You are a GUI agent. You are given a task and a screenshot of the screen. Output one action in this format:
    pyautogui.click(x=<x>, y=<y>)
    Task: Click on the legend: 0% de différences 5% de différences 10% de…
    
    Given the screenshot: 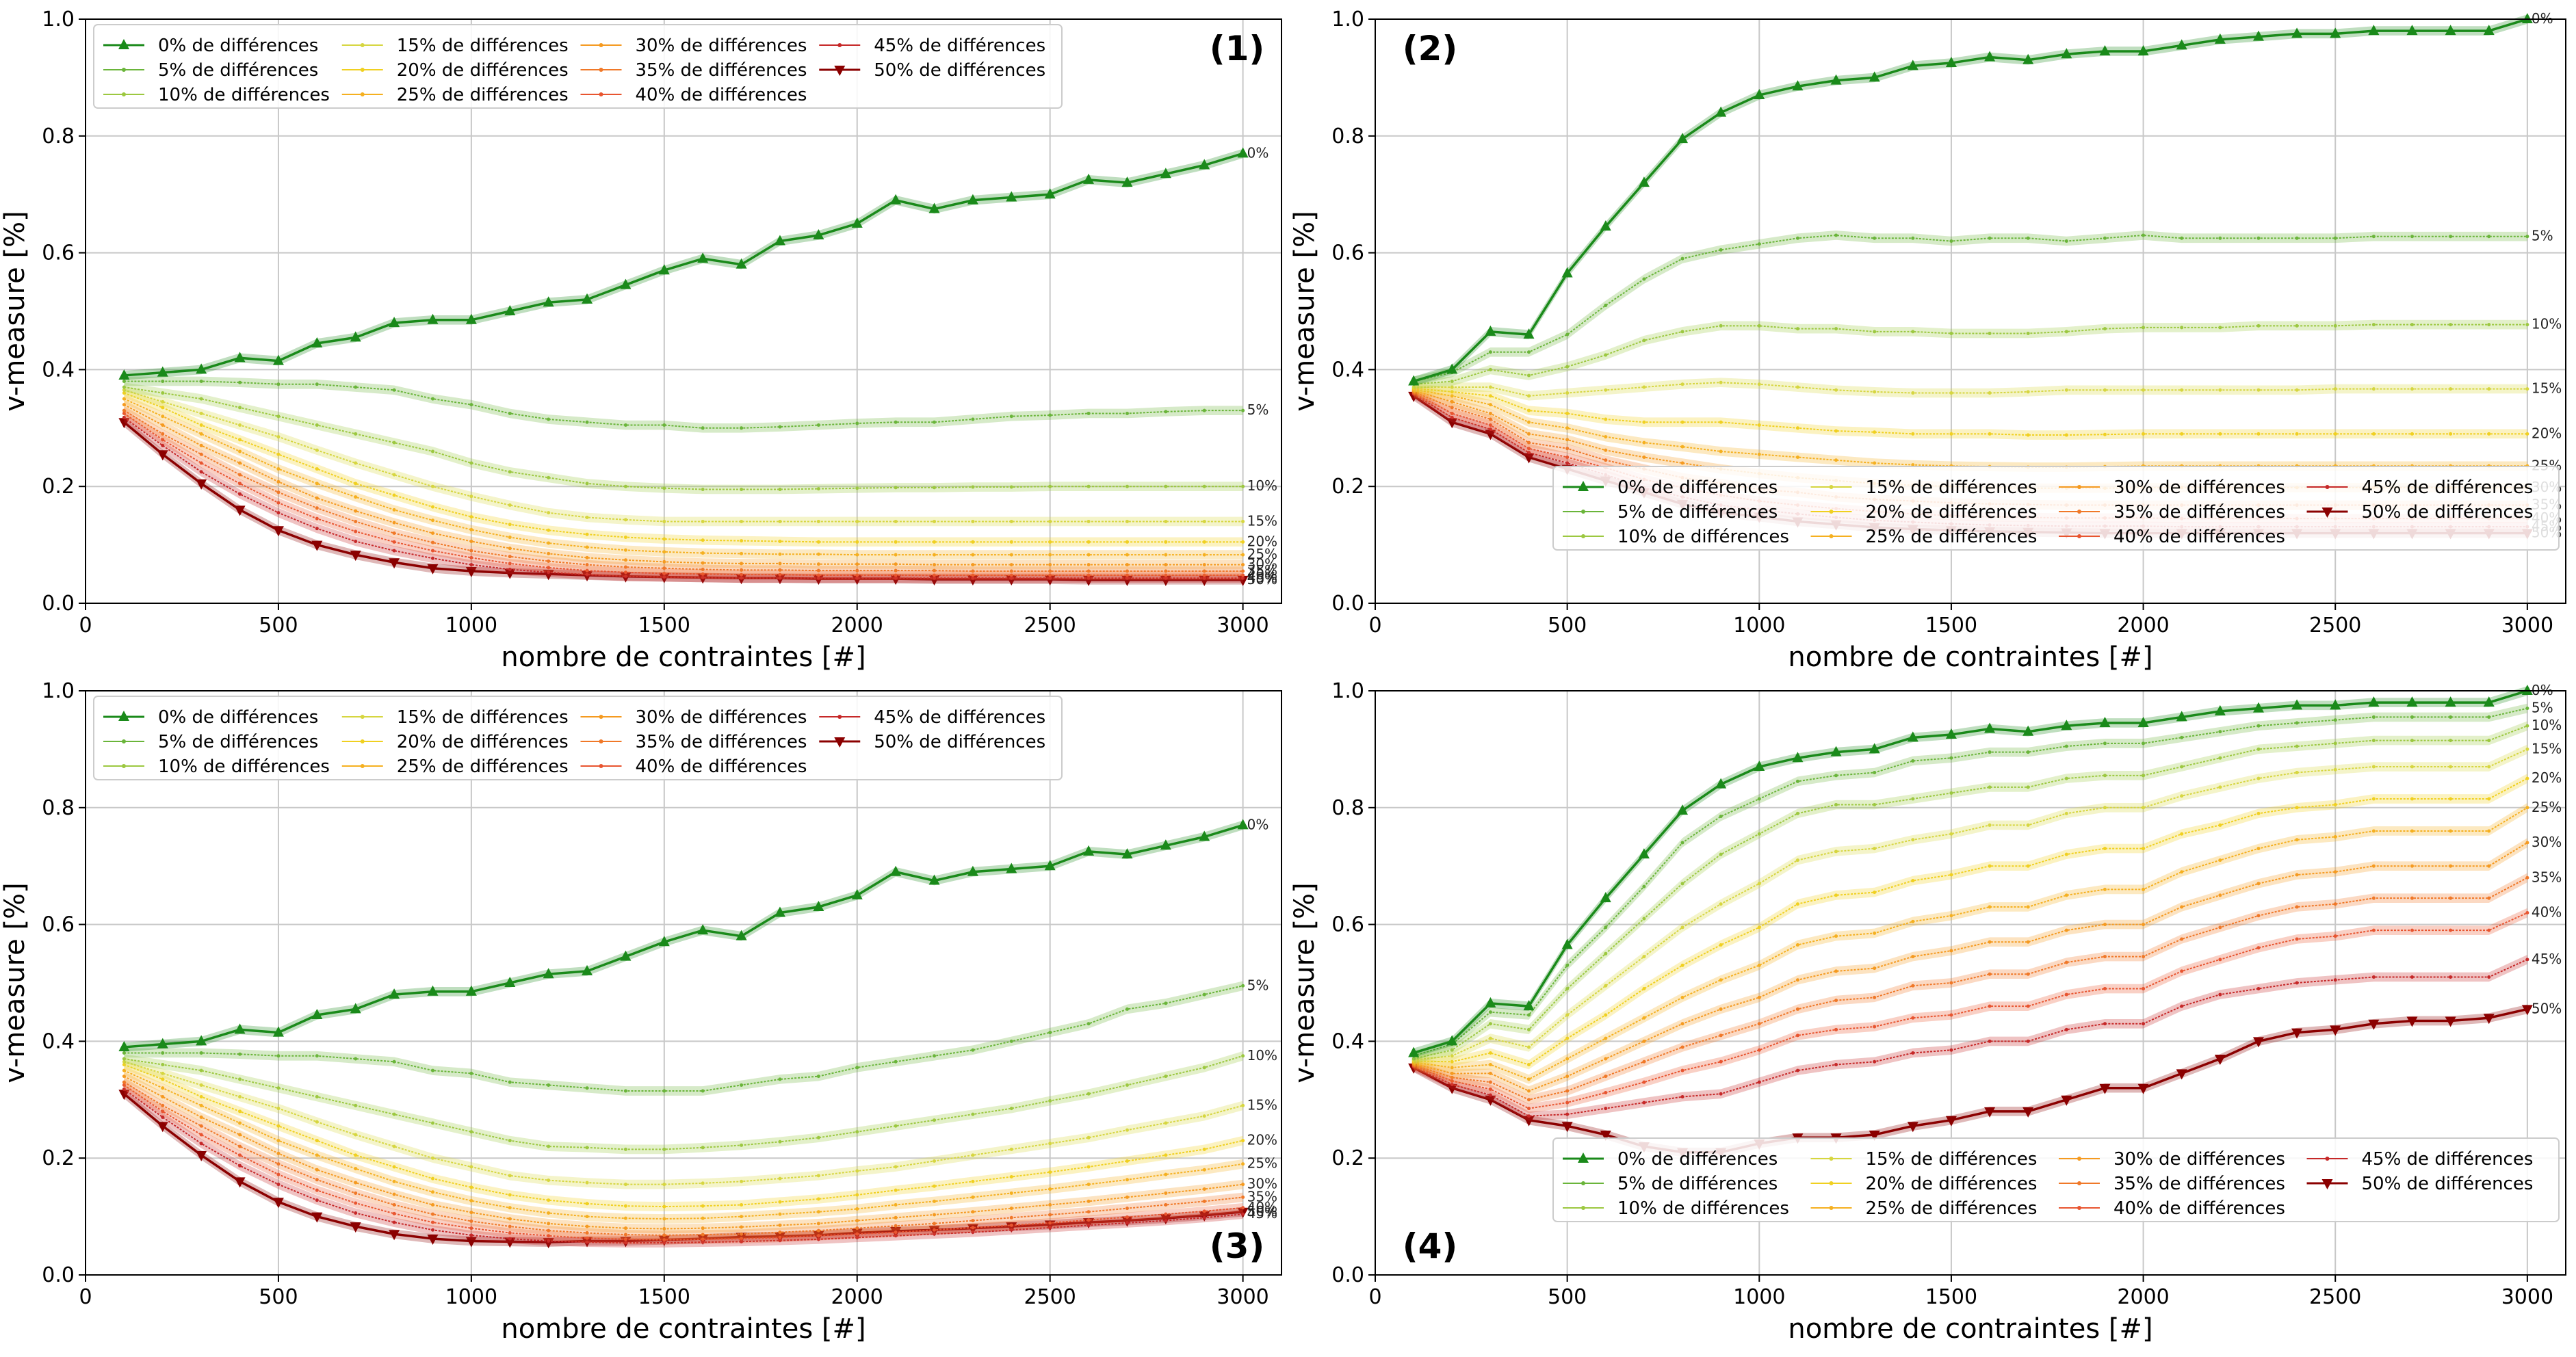 What is the action you would take?
    pyautogui.click(x=578, y=66)
    